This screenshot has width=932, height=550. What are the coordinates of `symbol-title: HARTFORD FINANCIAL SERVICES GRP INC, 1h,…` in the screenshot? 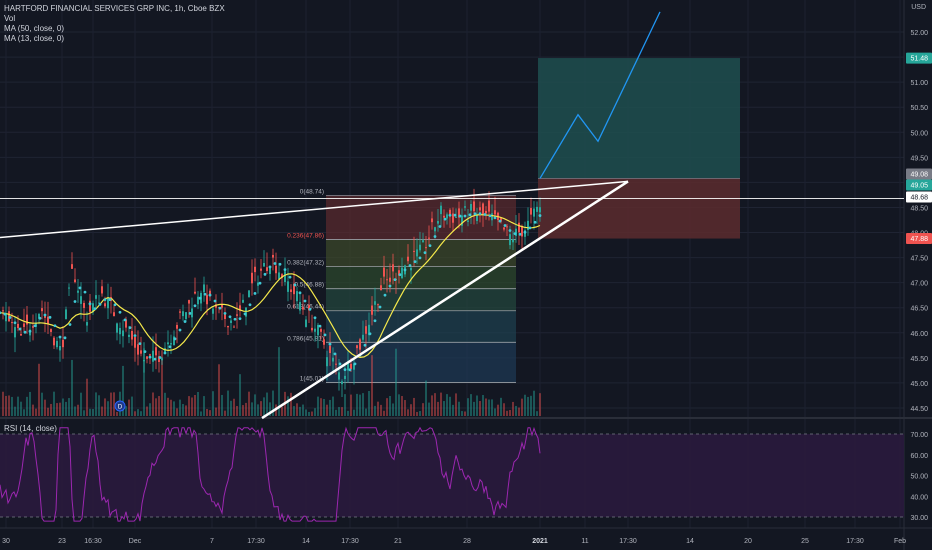 It's located at (114, 8).